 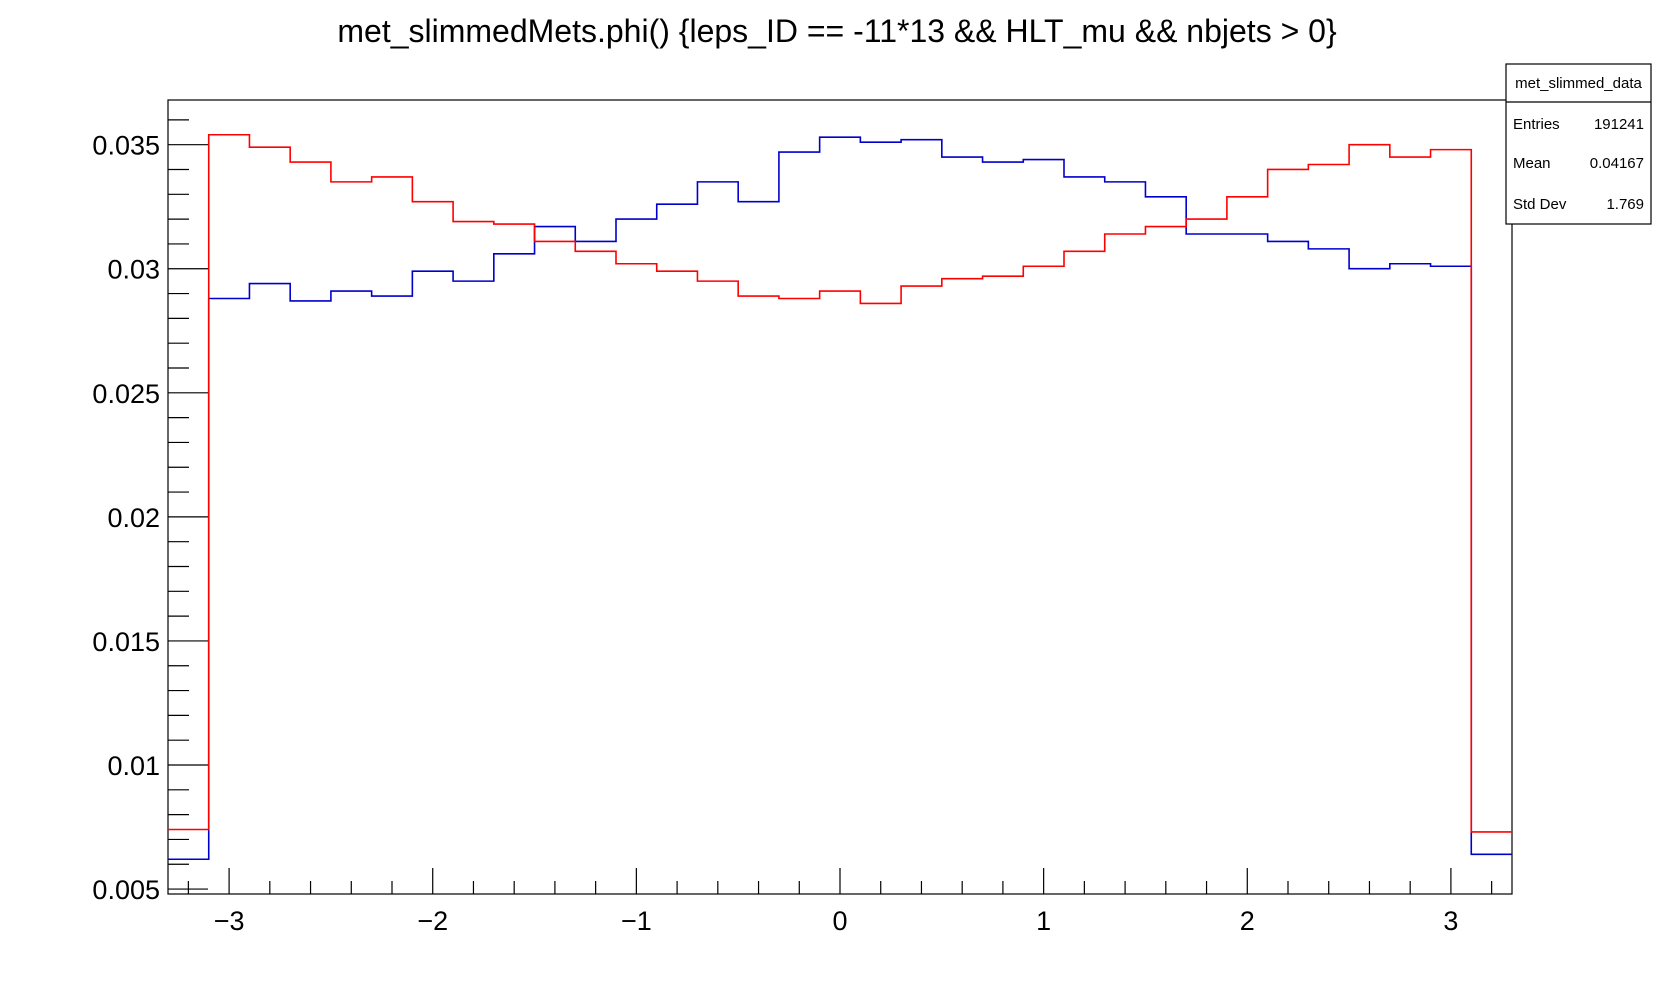 I want to click on y-axis: 0.005 0.01 0.015 0.02 0.025 0.03 0.035, so click(x=150, y=512).